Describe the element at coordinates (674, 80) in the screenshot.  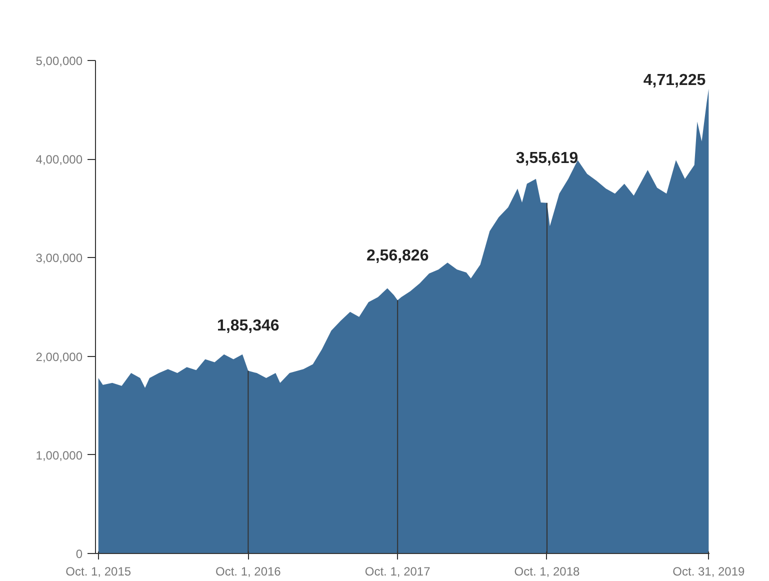
I see `annotation: 4,71,225` at that location.